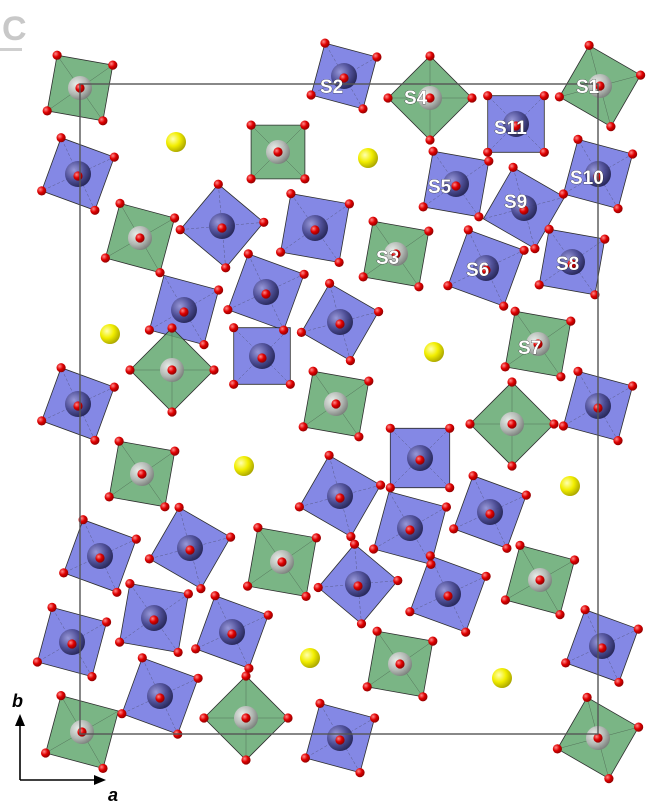 This screenshot has width=648, height=808. What do you see at coordinates (477, 270) in the screenshot?
I see `label-s6: S6` at bounding box center [477, 270].